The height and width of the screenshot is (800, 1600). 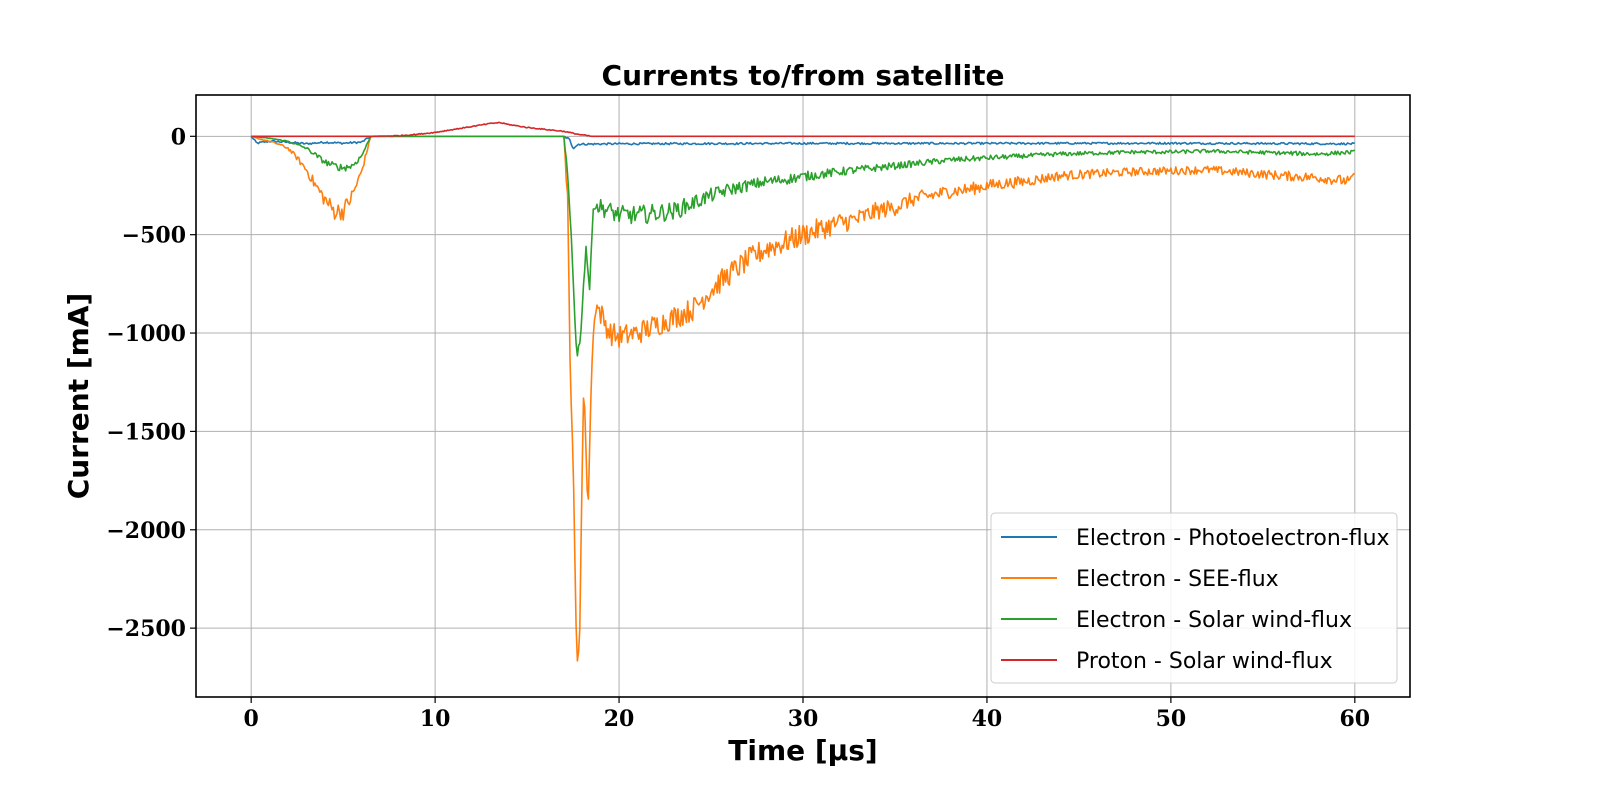 I want to click on x-tick-label: 40, so click(x=987, y=719).